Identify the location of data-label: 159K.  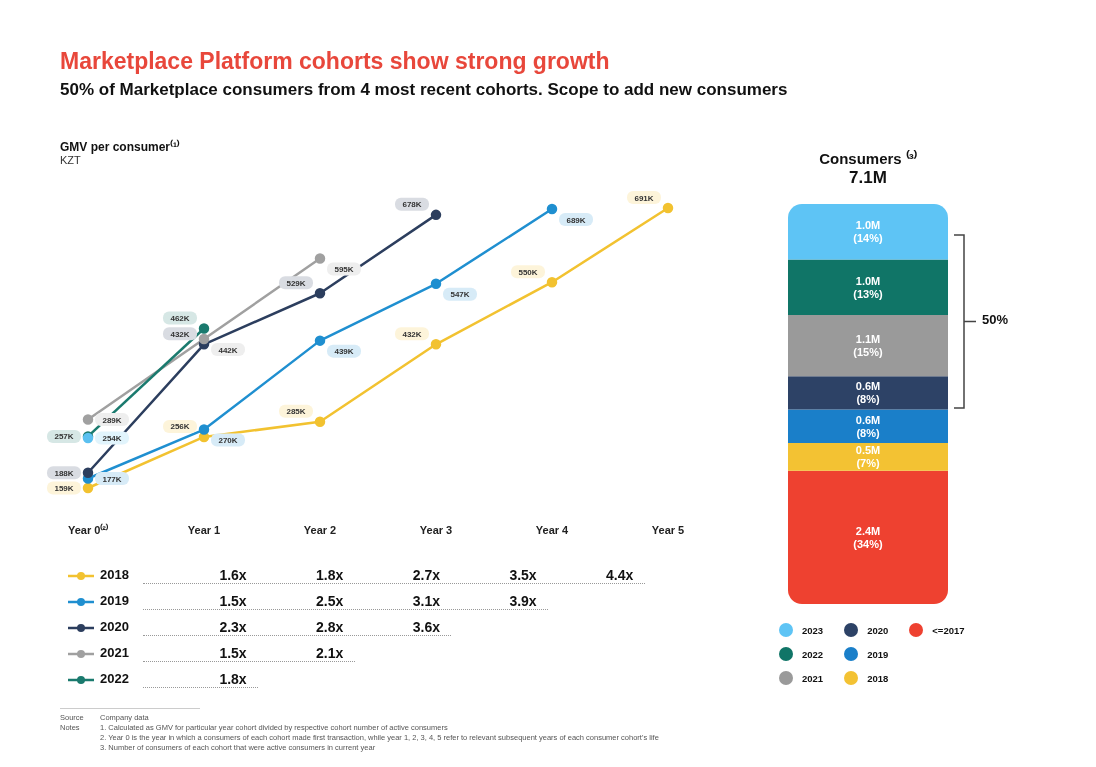
(64, 488).